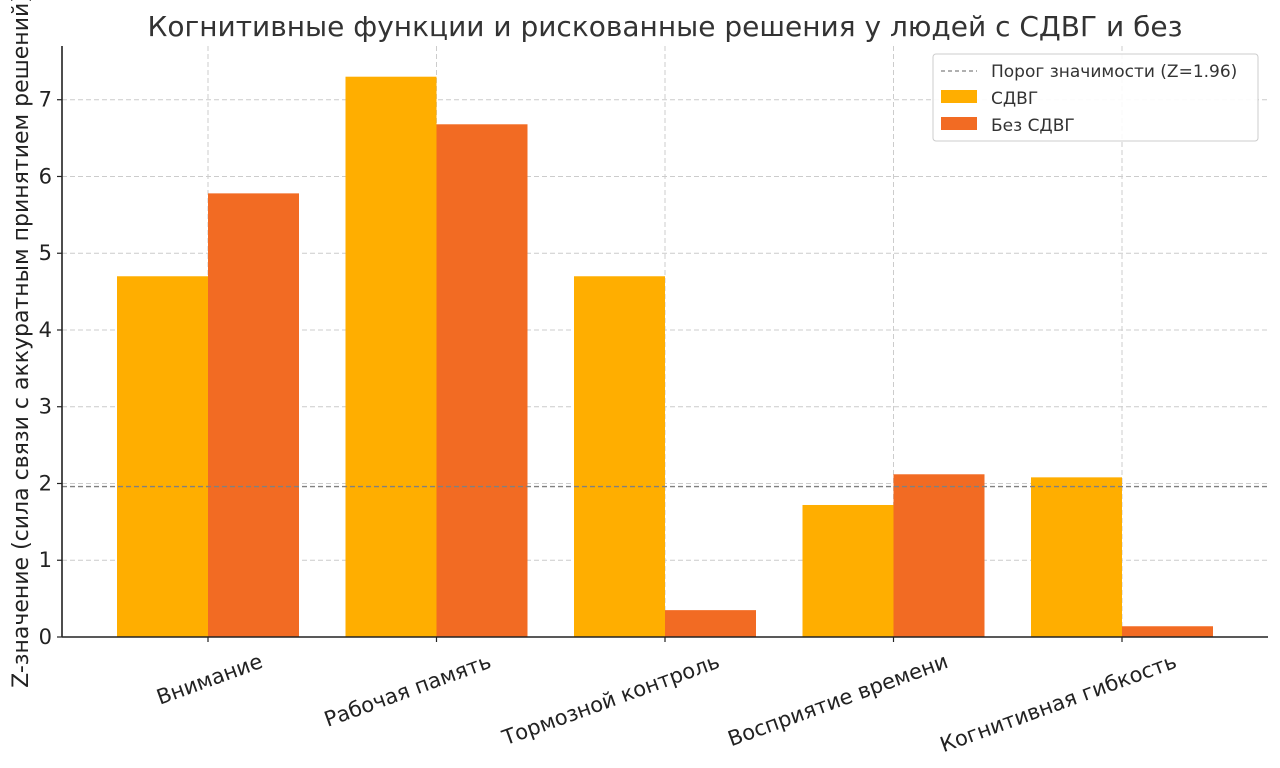 The image size is (1280, 768). Describe the element at coordinates (50, 368) in the screenshot. I see `y-ticks: 0 1 2 3 4 5 6 7` at that location.